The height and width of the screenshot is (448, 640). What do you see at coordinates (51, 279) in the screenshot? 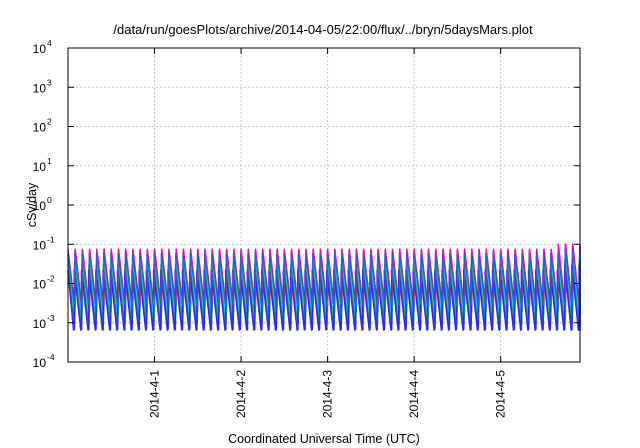
I see `y-tick-exponent: -2` at bounding box center [51, 279].